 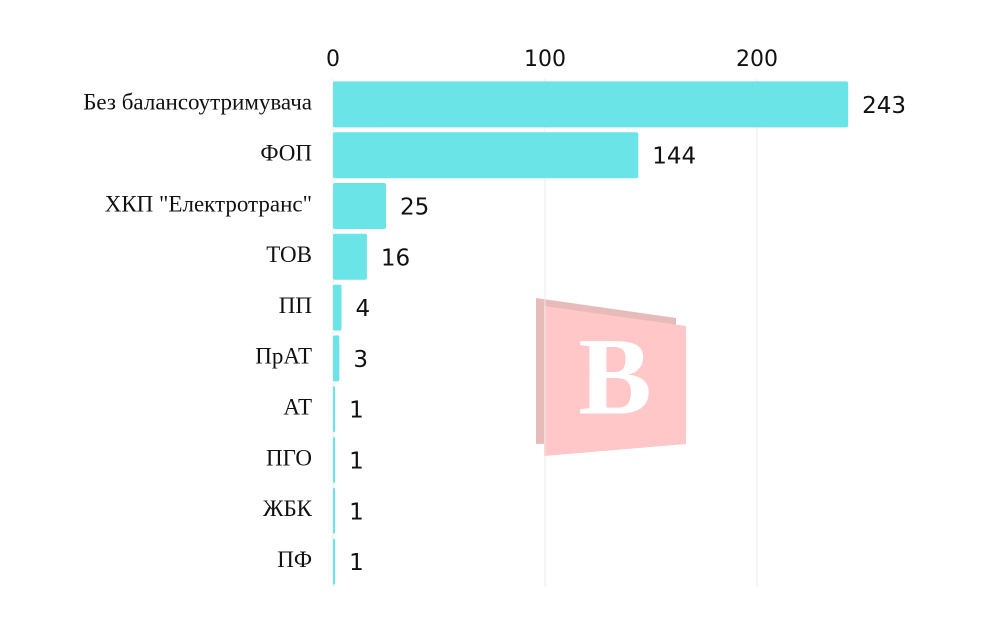 What do you see at coordinates (286, 152) in the screenshot?
I see `category-label: ФОП` at bounding box center [286, 152].